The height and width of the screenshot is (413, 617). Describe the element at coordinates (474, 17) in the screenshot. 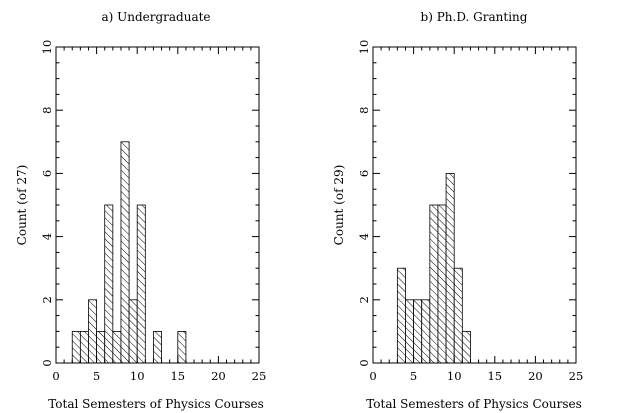

I see `chart-title: b) Ph.D. Granting` at that location.